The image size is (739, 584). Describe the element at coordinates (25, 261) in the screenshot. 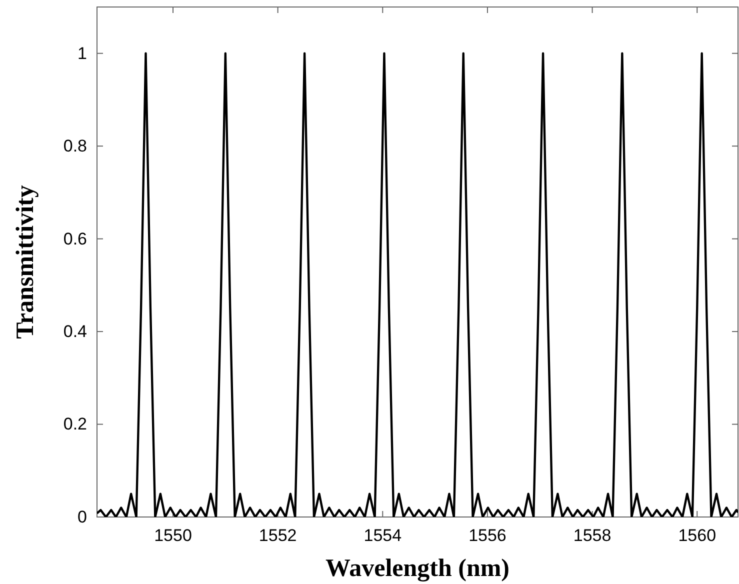

I see `y-axis-title: Transmittivity` at that location.